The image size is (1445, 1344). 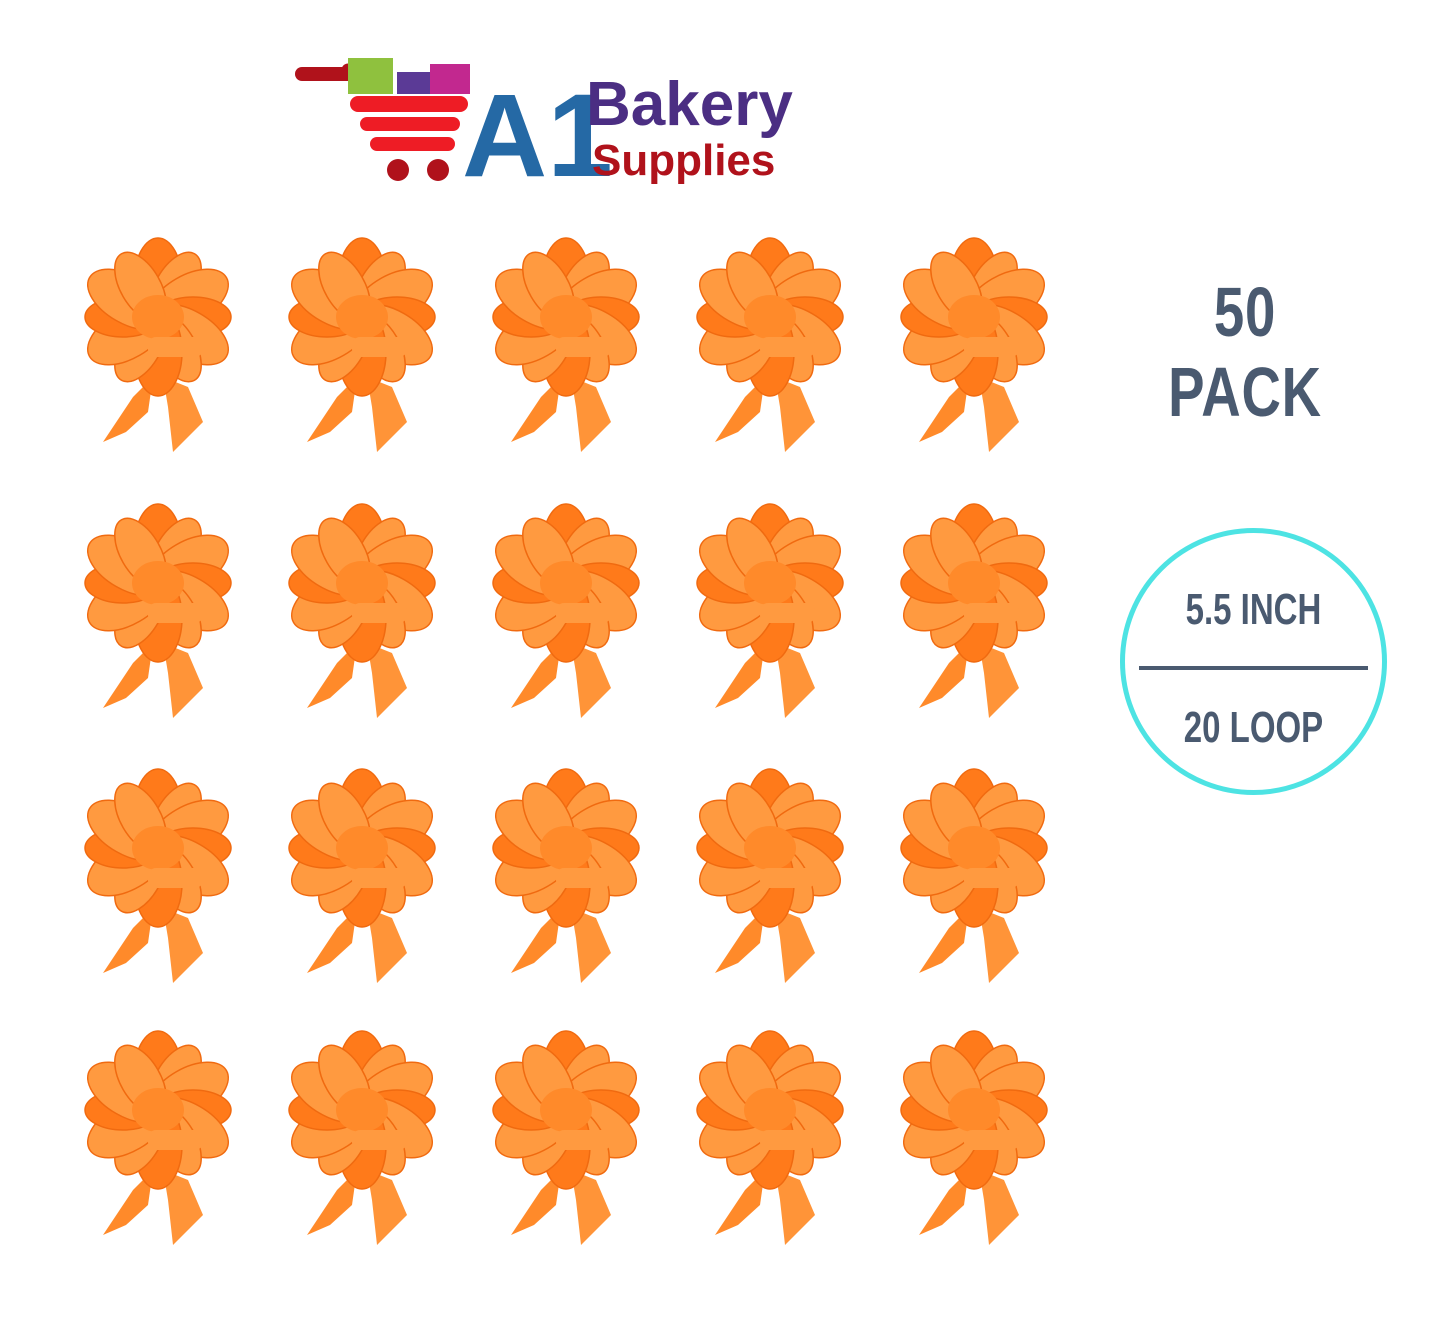 I want to click on a1-bakery-supplies-logo: A1 Bakery Supplies, so click(x=544, y=124).